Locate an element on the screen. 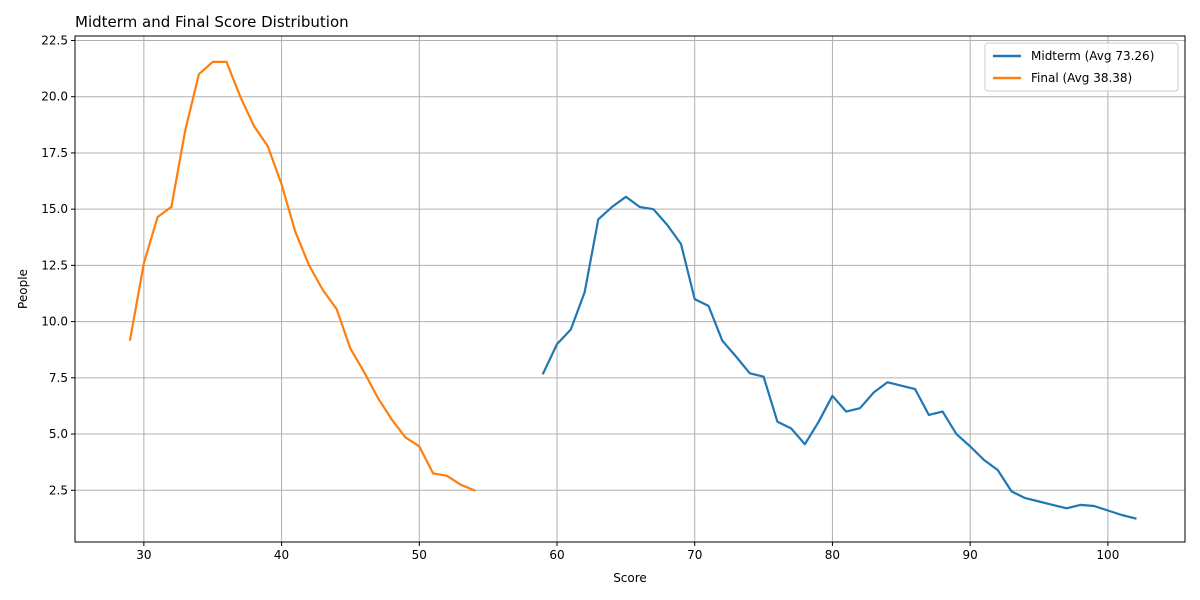 The height and width of the screenshot is (600, 1200). x-tick-label: 80 is located at coordinates (832, 555).